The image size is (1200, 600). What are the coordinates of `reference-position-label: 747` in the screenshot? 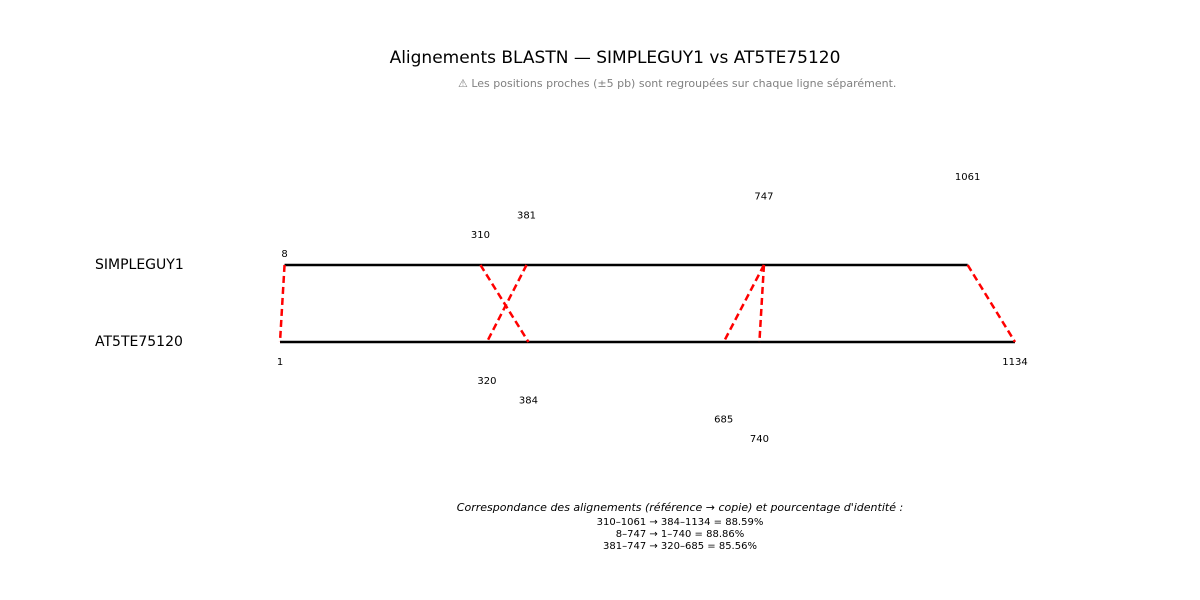 It's located at (763, 196).